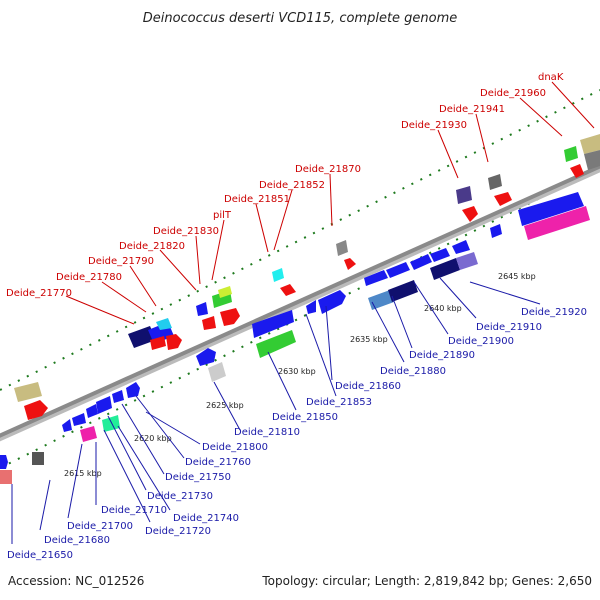 This screenshot has width=600, height=600. I want to click on gene-label: Deide_21810, so click(267, 432).